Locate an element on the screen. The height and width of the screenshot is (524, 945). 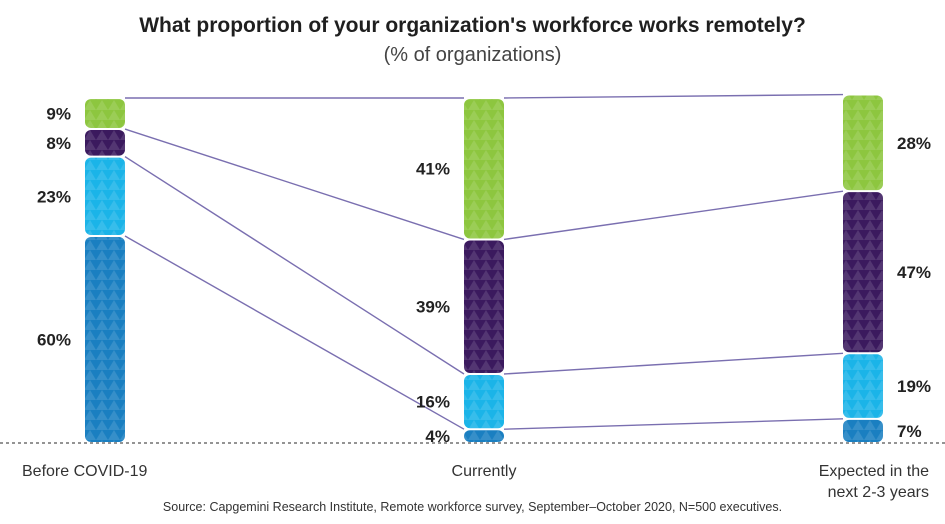
data-label: 7% is located at coordinates (909, 431).